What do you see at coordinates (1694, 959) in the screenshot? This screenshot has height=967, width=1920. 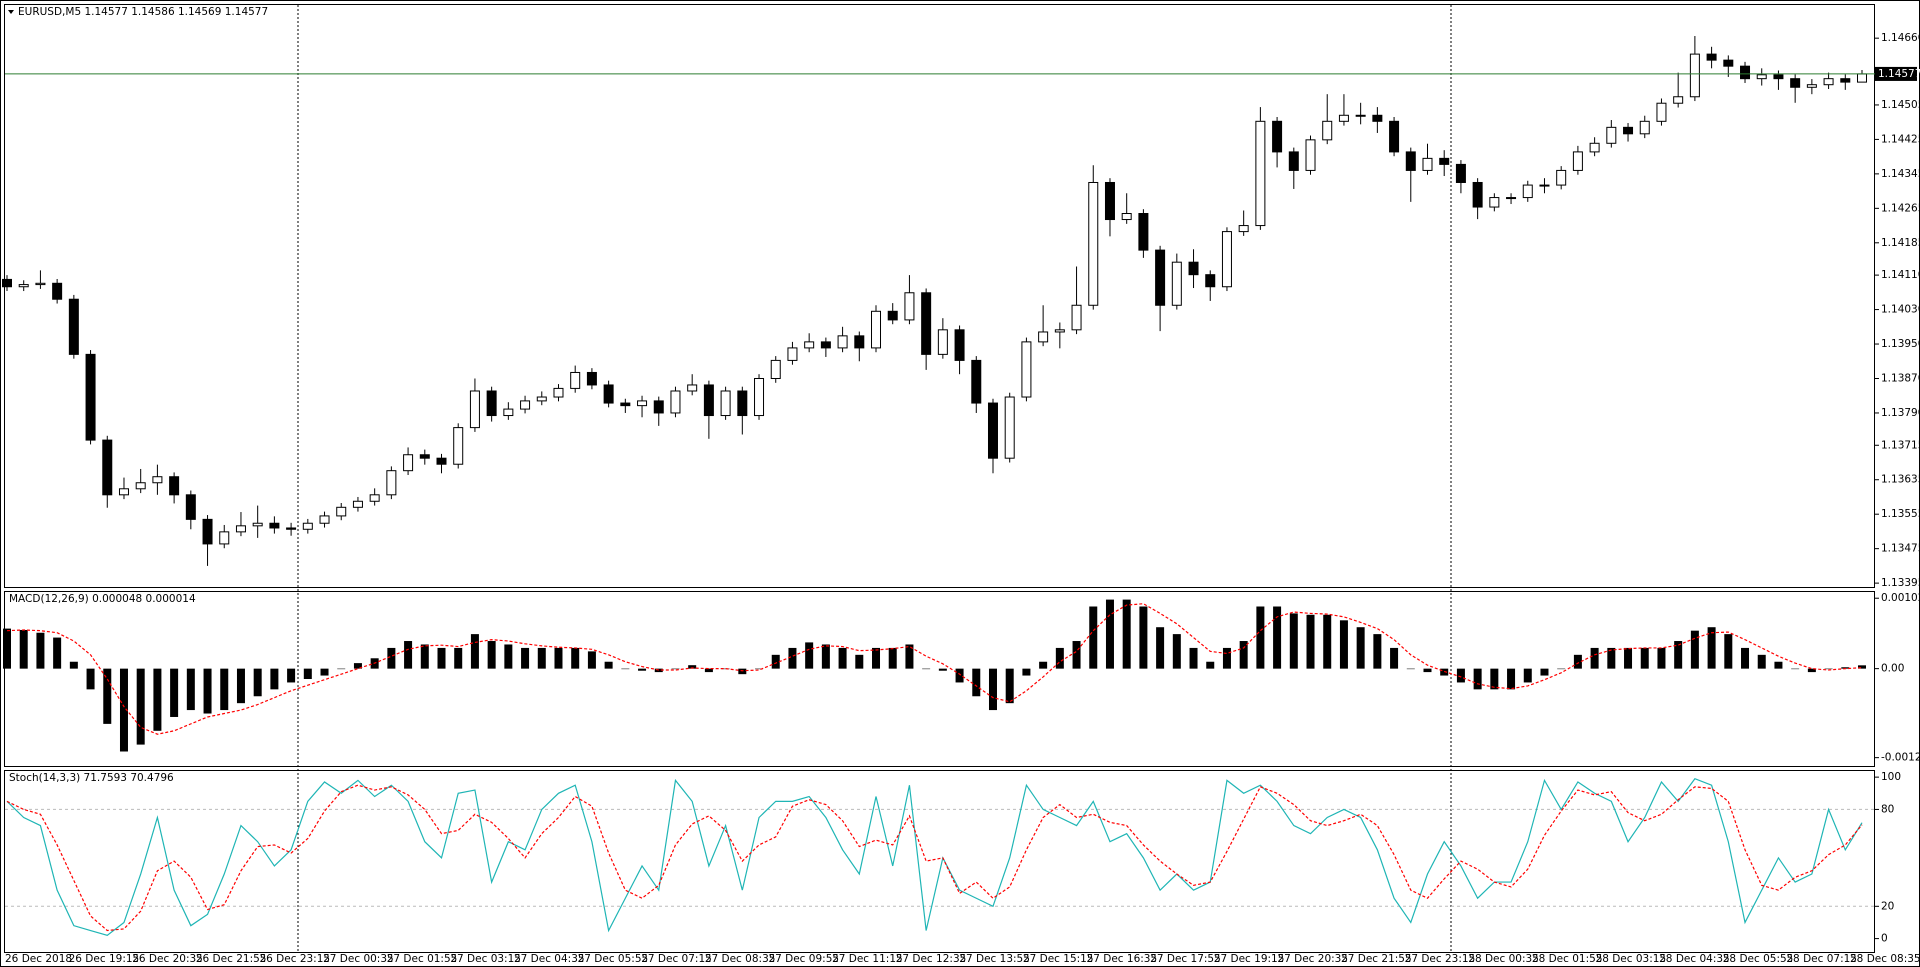 I see `x-tick-label: 28 Dec 04:35` at bounding box center [1694, 959].